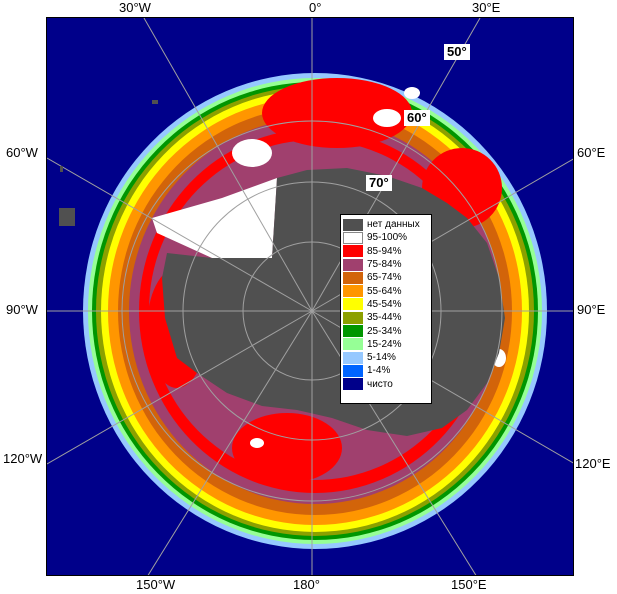 Image resolution: width=617 pixels, height=594 pixels. I want to click on legend-item: 85-94%, so click(386, 251).